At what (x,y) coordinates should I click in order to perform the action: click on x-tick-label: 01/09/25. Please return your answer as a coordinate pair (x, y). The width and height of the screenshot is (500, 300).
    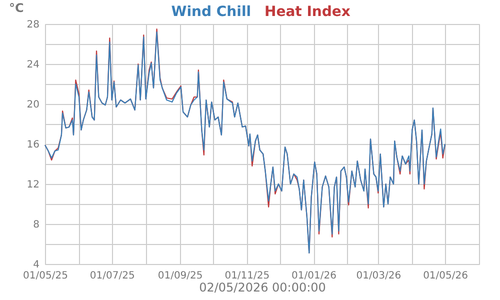
    Looking at the image, I should click on (180, 276).